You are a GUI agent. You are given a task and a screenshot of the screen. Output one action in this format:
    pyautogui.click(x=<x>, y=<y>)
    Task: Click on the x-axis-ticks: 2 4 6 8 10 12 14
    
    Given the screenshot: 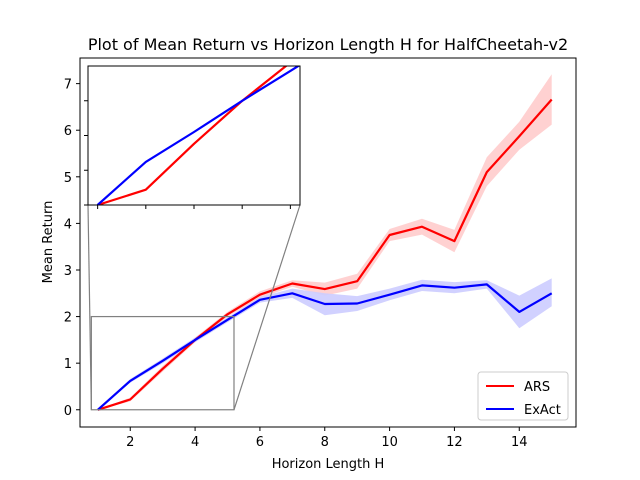 What is the action you would take?
    pyautogui.click(x=327, y=438)
    